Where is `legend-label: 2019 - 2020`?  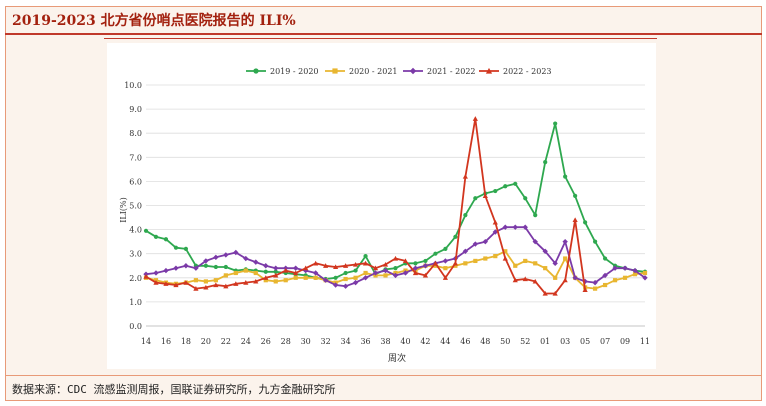 legend-label: 2019 - 2020 is located at coordinates (294, 71).